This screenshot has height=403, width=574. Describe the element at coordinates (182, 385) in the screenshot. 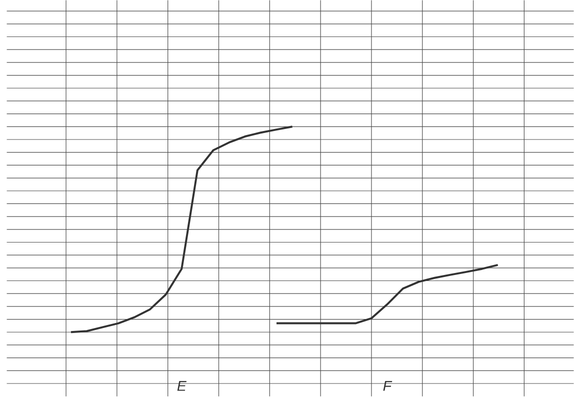

I see `text: E` at that location.